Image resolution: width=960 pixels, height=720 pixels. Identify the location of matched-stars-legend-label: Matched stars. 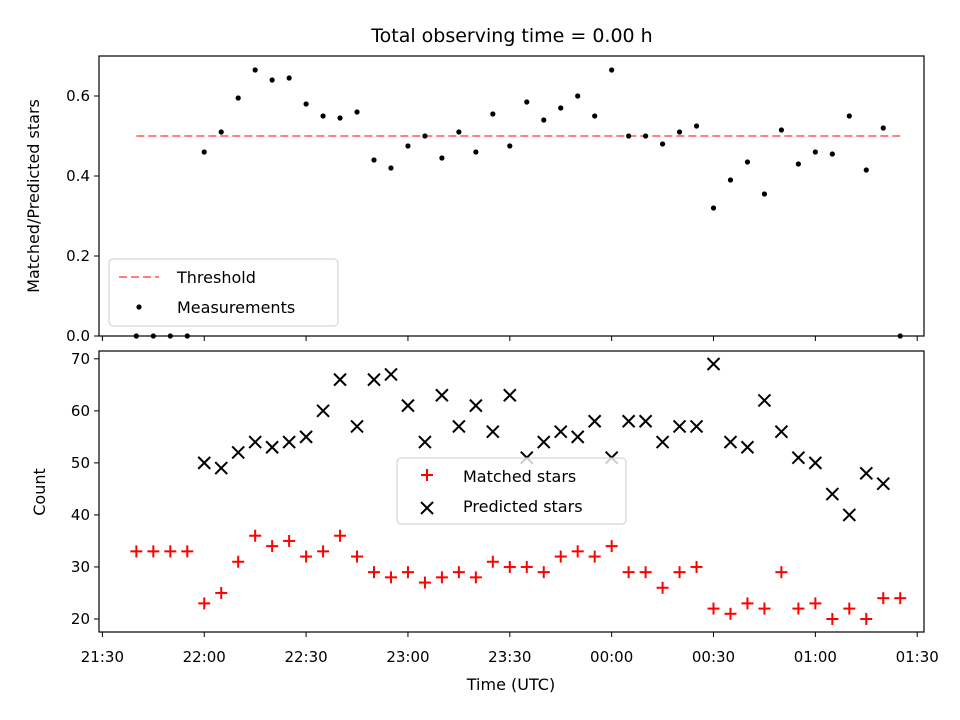
(519, 476).